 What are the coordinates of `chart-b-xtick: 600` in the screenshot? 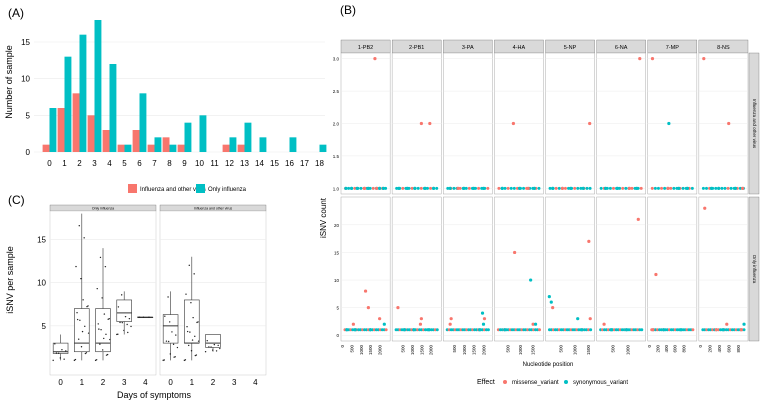 It's located at (675, 349).